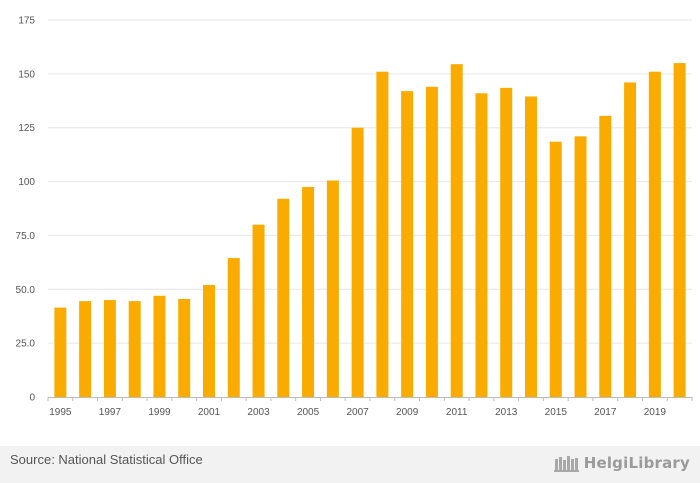  I want to click on brand-logo: HelgiLibrary, so click(621, 463).